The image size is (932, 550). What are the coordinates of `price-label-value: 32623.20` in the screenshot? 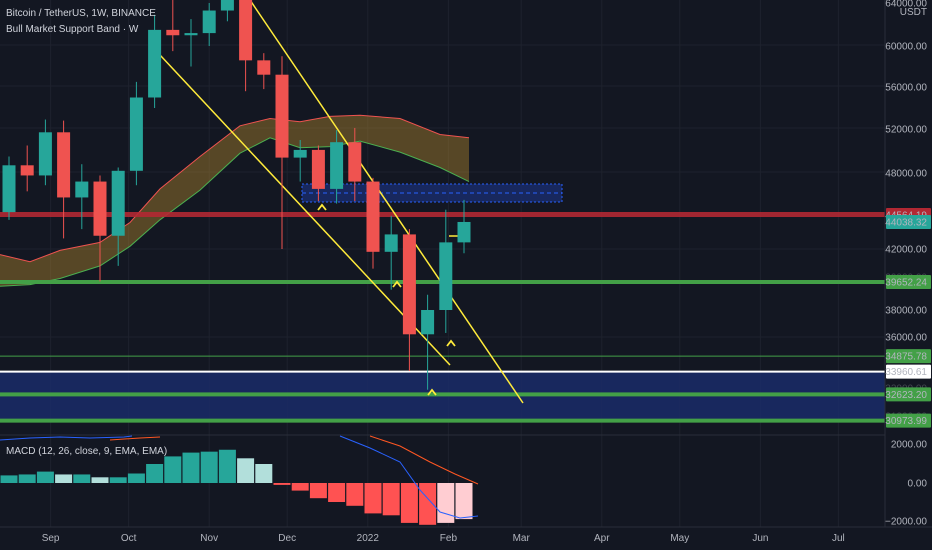 It's located at (906, 395).